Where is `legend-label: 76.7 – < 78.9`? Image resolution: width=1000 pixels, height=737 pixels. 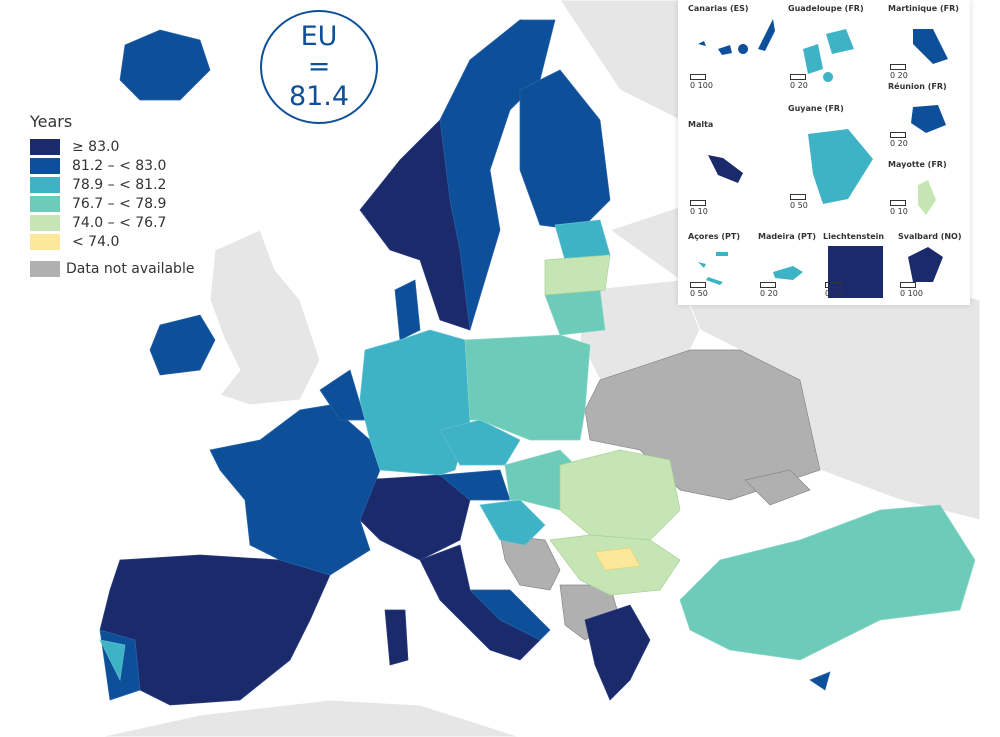
legend-label: 76.7 – < 78.9 is located at coordinates (119, 203).